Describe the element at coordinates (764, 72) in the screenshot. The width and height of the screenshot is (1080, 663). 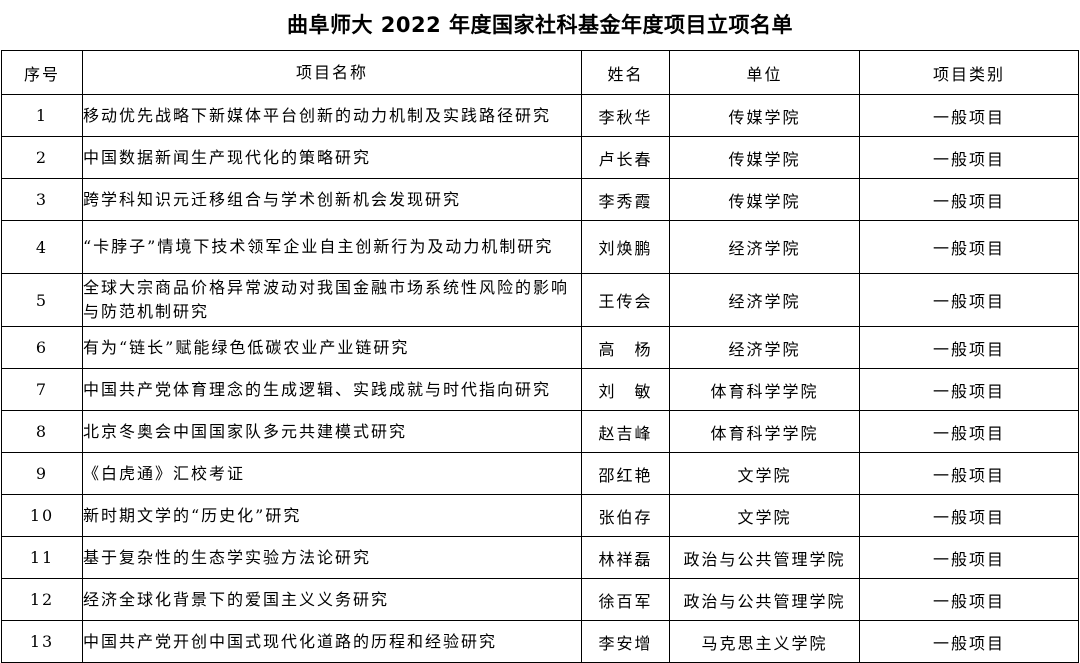
I see `header-unit: 单位` at that location.